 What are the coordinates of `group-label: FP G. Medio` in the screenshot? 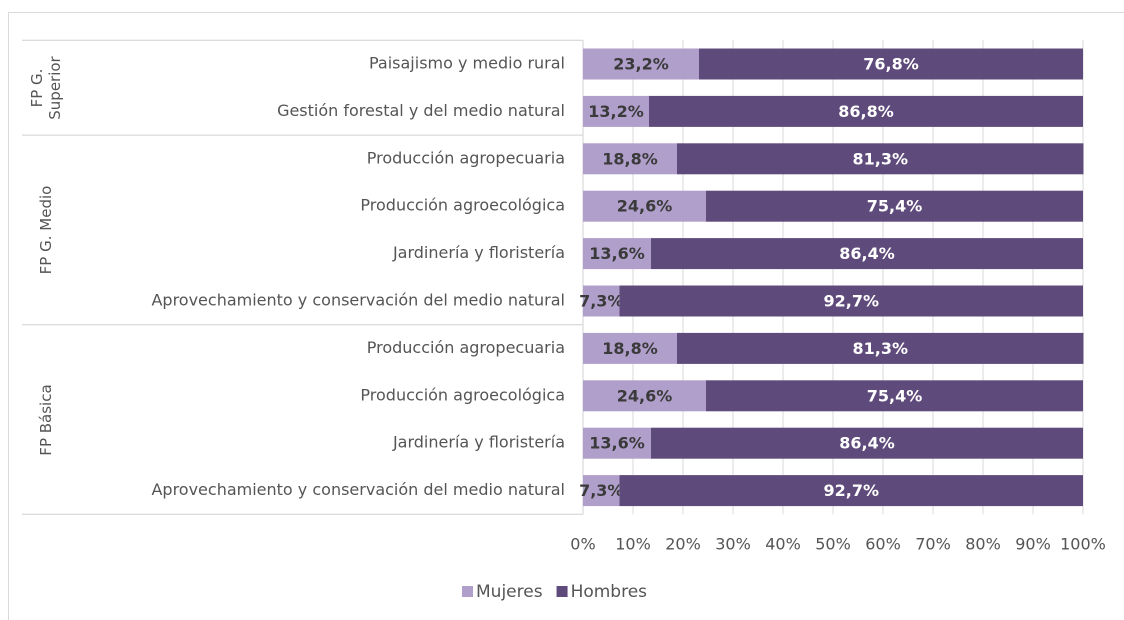 It's located at (46, 230).